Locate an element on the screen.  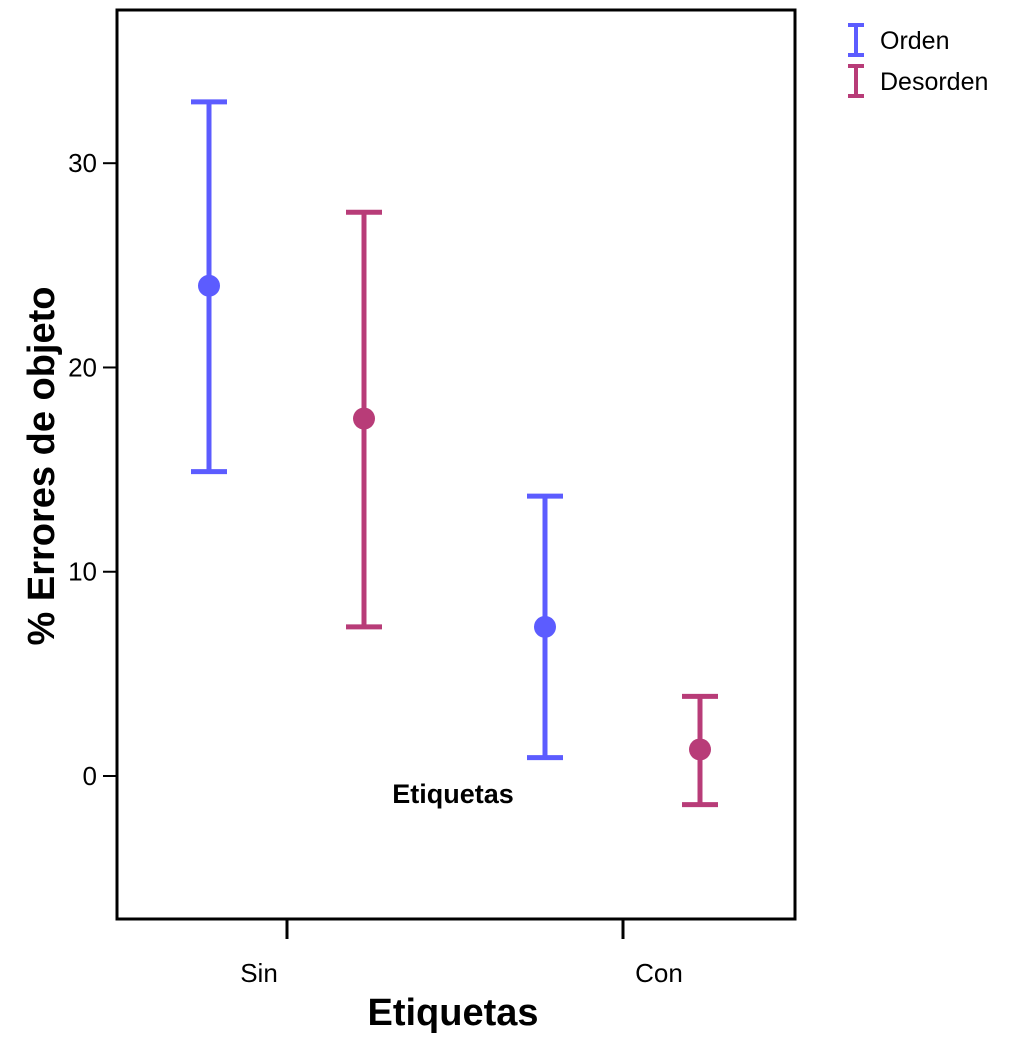
legend: Orden Desorden is located at coordinates (918, 60).